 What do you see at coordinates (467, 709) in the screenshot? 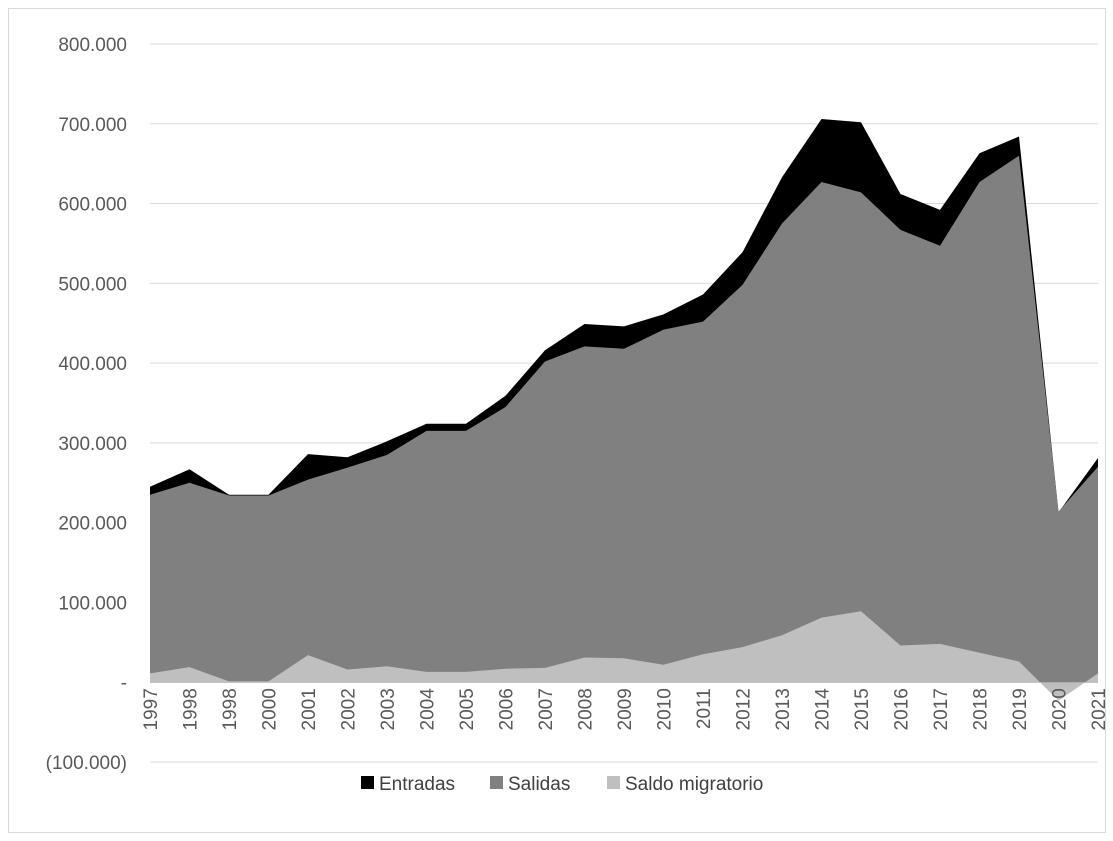
I see `x-tick-label: 2005` at bounding box center [467, 709].